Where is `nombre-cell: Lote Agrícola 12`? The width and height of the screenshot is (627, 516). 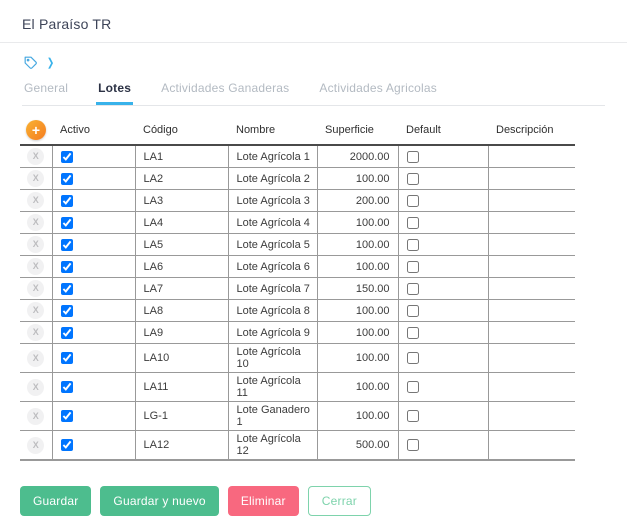 nombre-cell: Lote Agrícola 12 is located at coordinates (272, 445).